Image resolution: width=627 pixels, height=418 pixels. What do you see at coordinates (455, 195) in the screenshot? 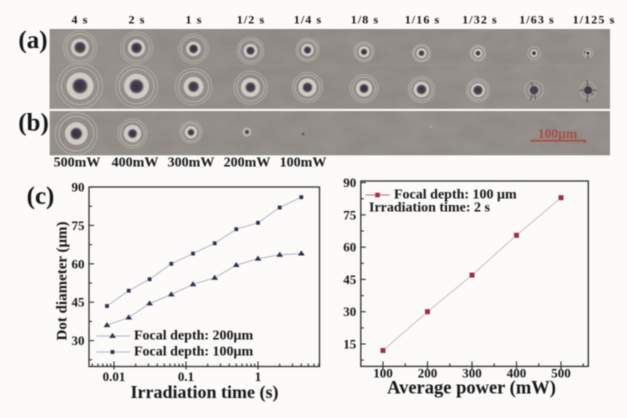
I see `svg-text: Focal depth: 100 μm` at bounding box center [455, 195].